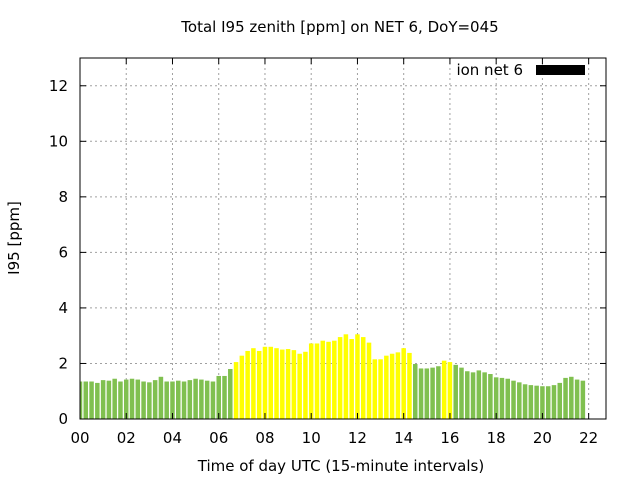  I want to click on x-tick-label: 22, so click(588, 438).